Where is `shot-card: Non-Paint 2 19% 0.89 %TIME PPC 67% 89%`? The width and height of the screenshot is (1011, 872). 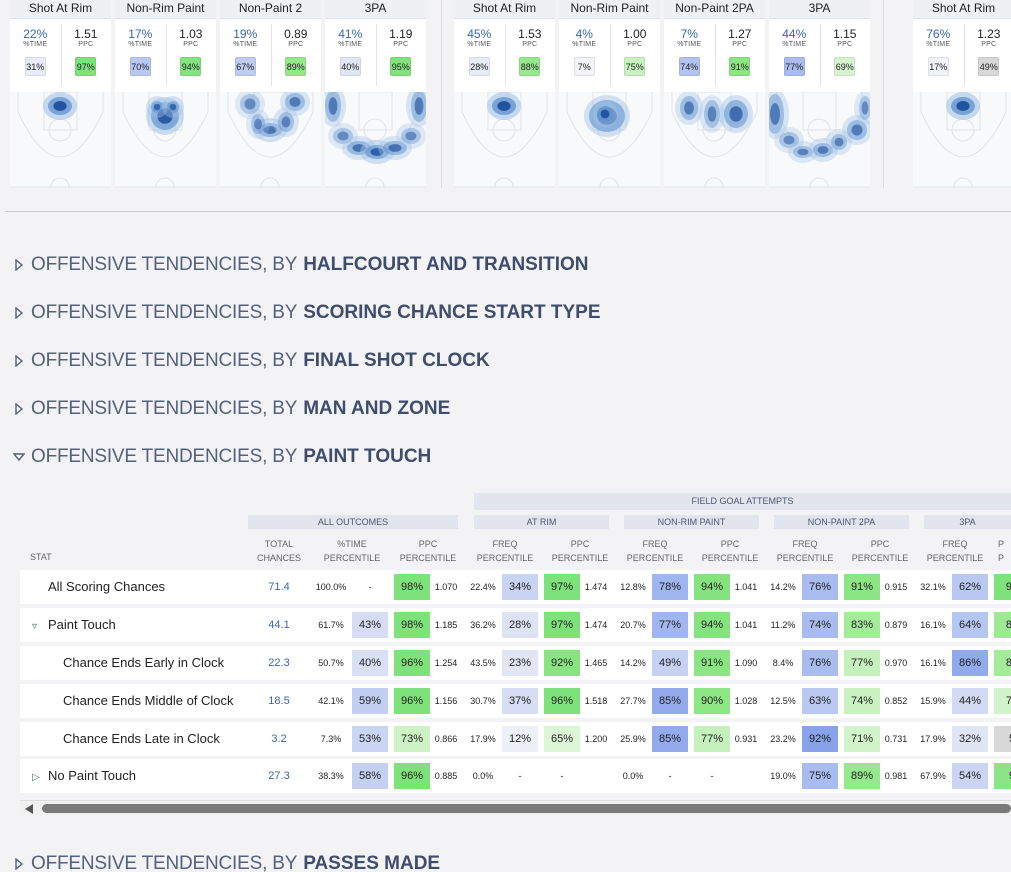 shot-card: Non-Paint 2 19% 0.89 %TIME PPC 67% 89% is located at coordinates (270, 98).